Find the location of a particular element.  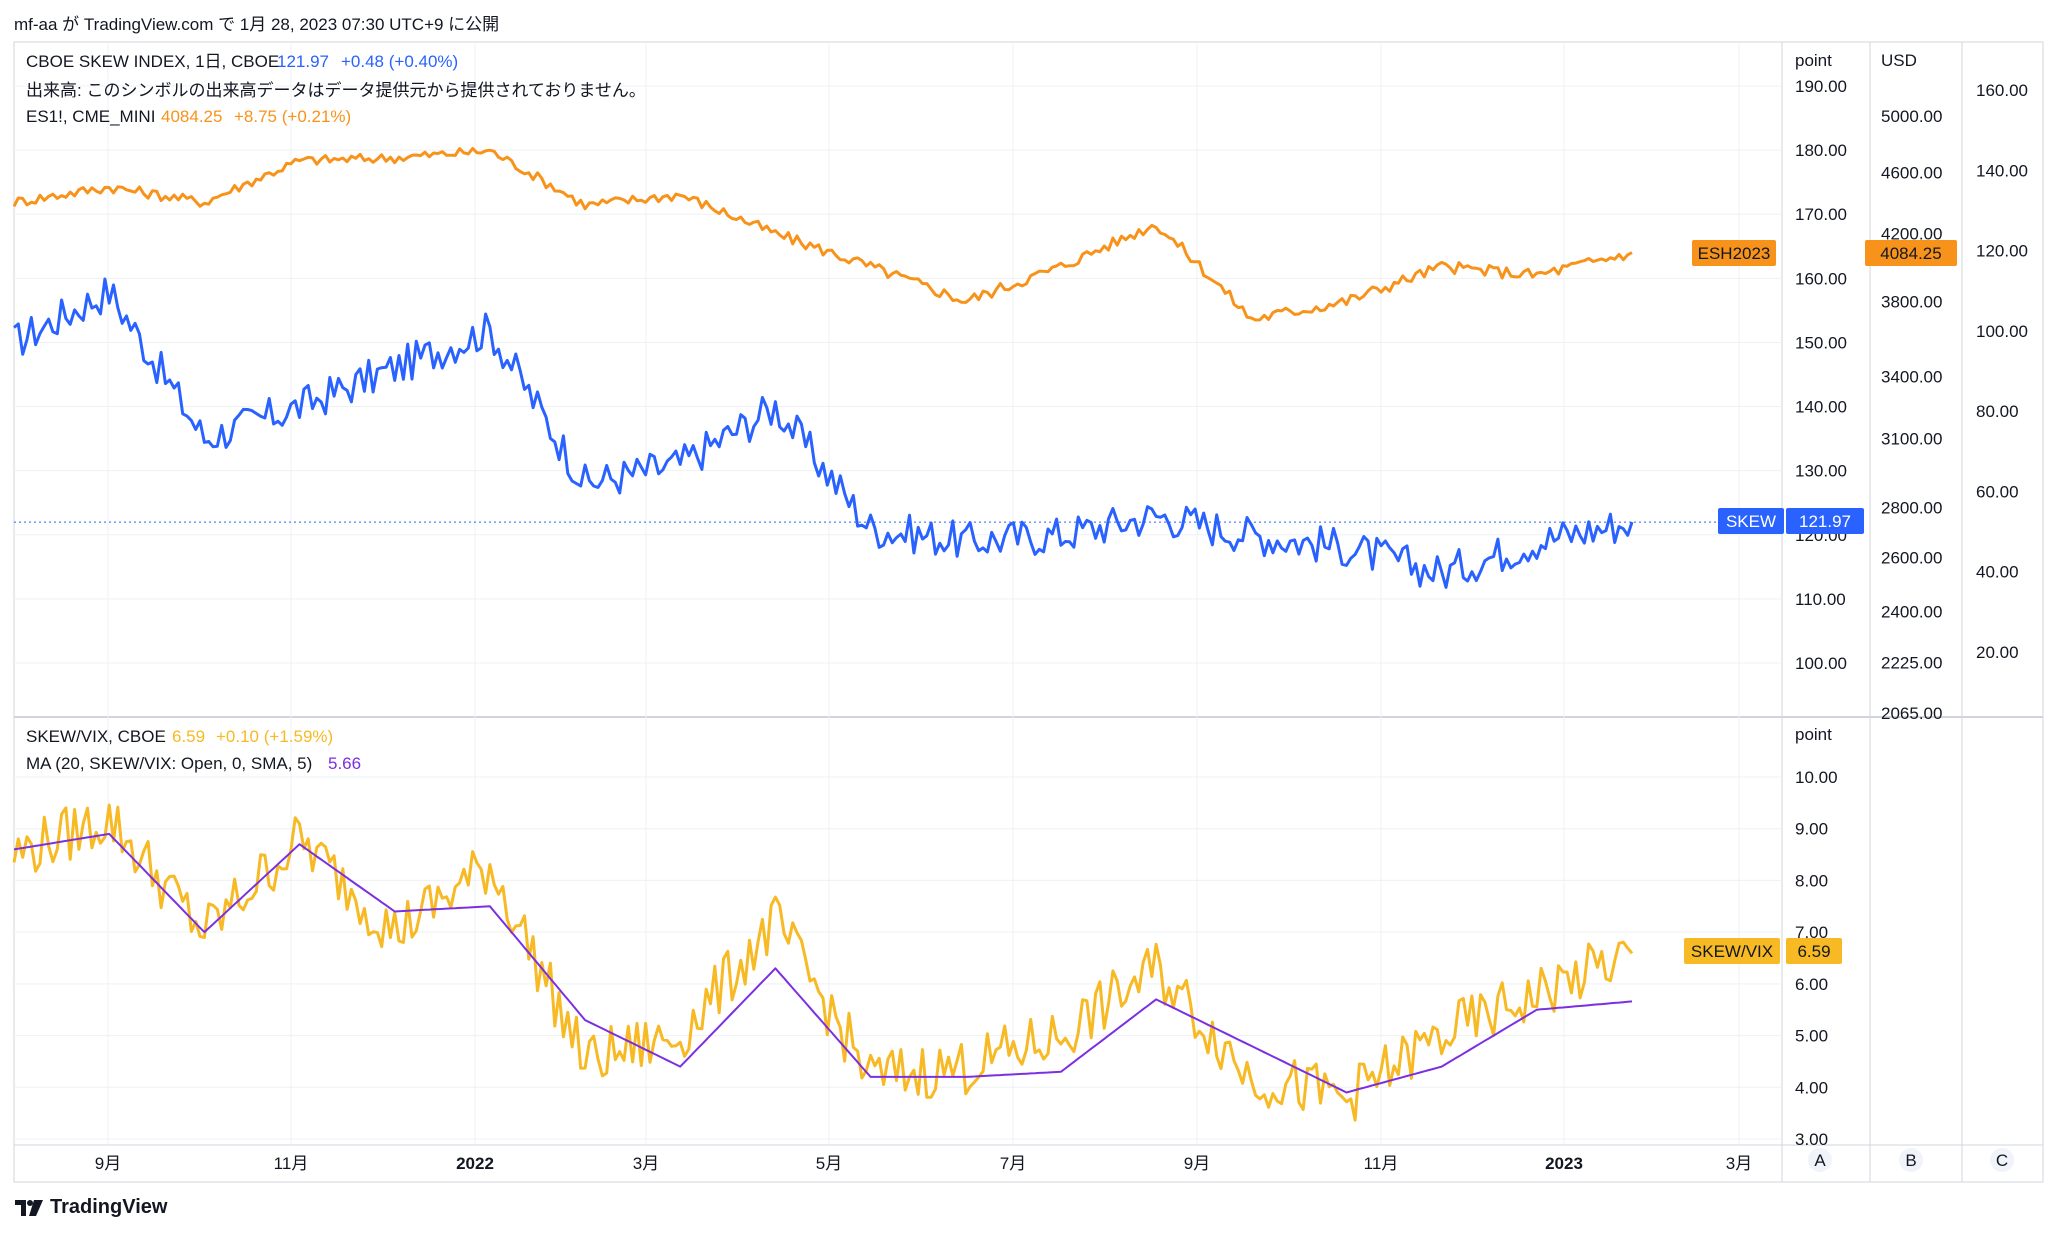

series-es-line is located at coordinates (822, 234).